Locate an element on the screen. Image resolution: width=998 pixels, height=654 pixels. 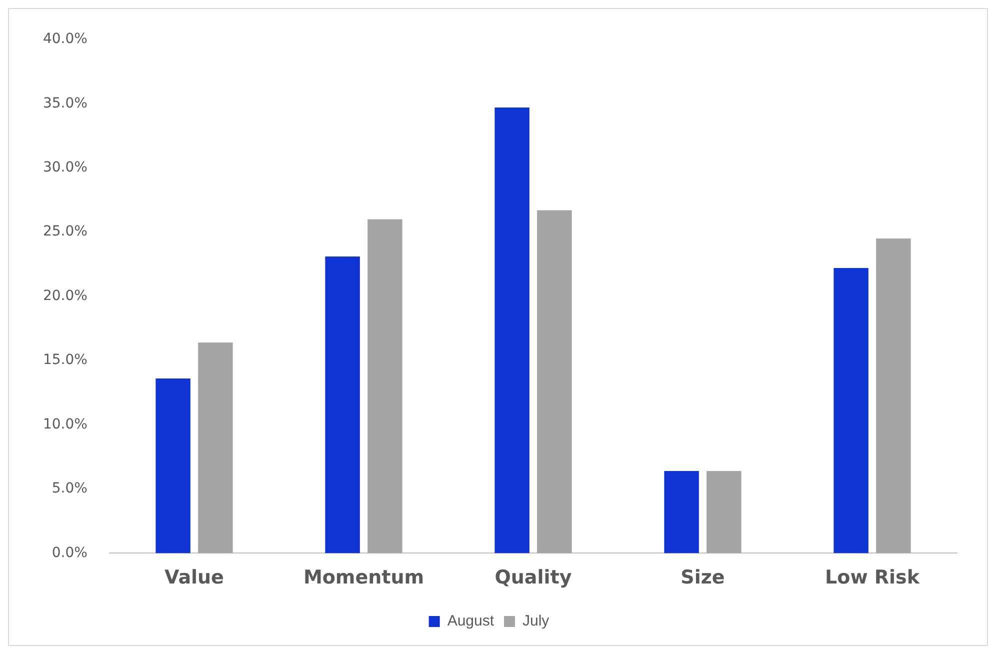
y-tick-label: 30.0% is located at coordinates (65, 167).